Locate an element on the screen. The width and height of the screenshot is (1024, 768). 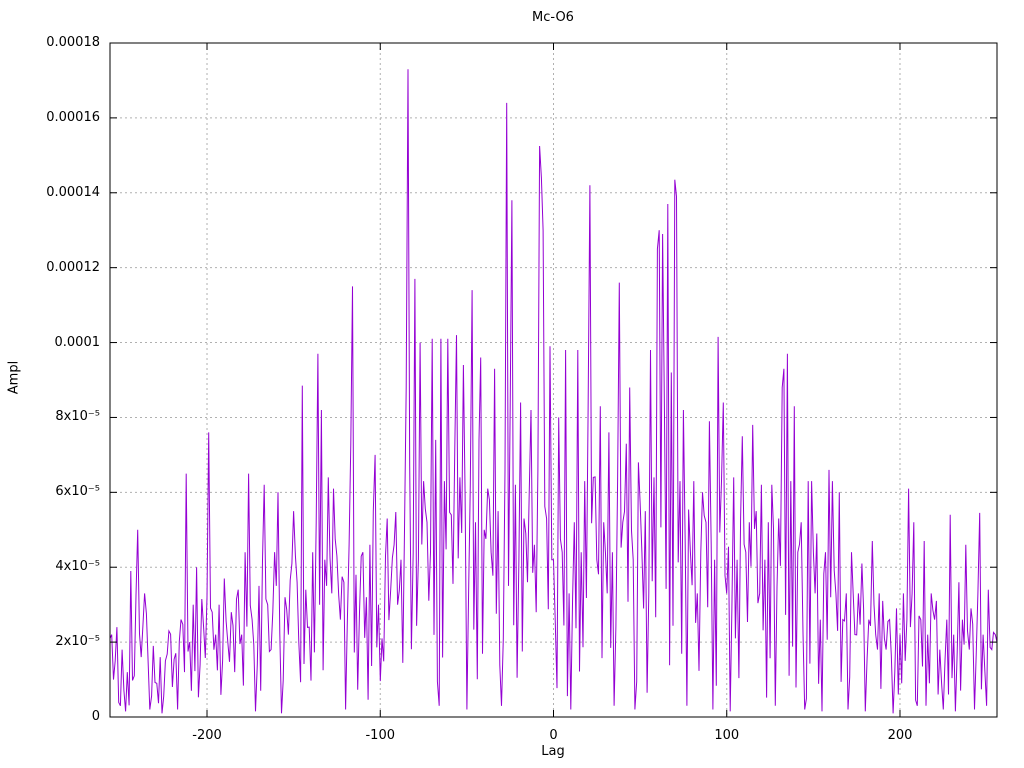
y-tick-label: 8x10⁻⁵ is located at coordinates (77, 417).